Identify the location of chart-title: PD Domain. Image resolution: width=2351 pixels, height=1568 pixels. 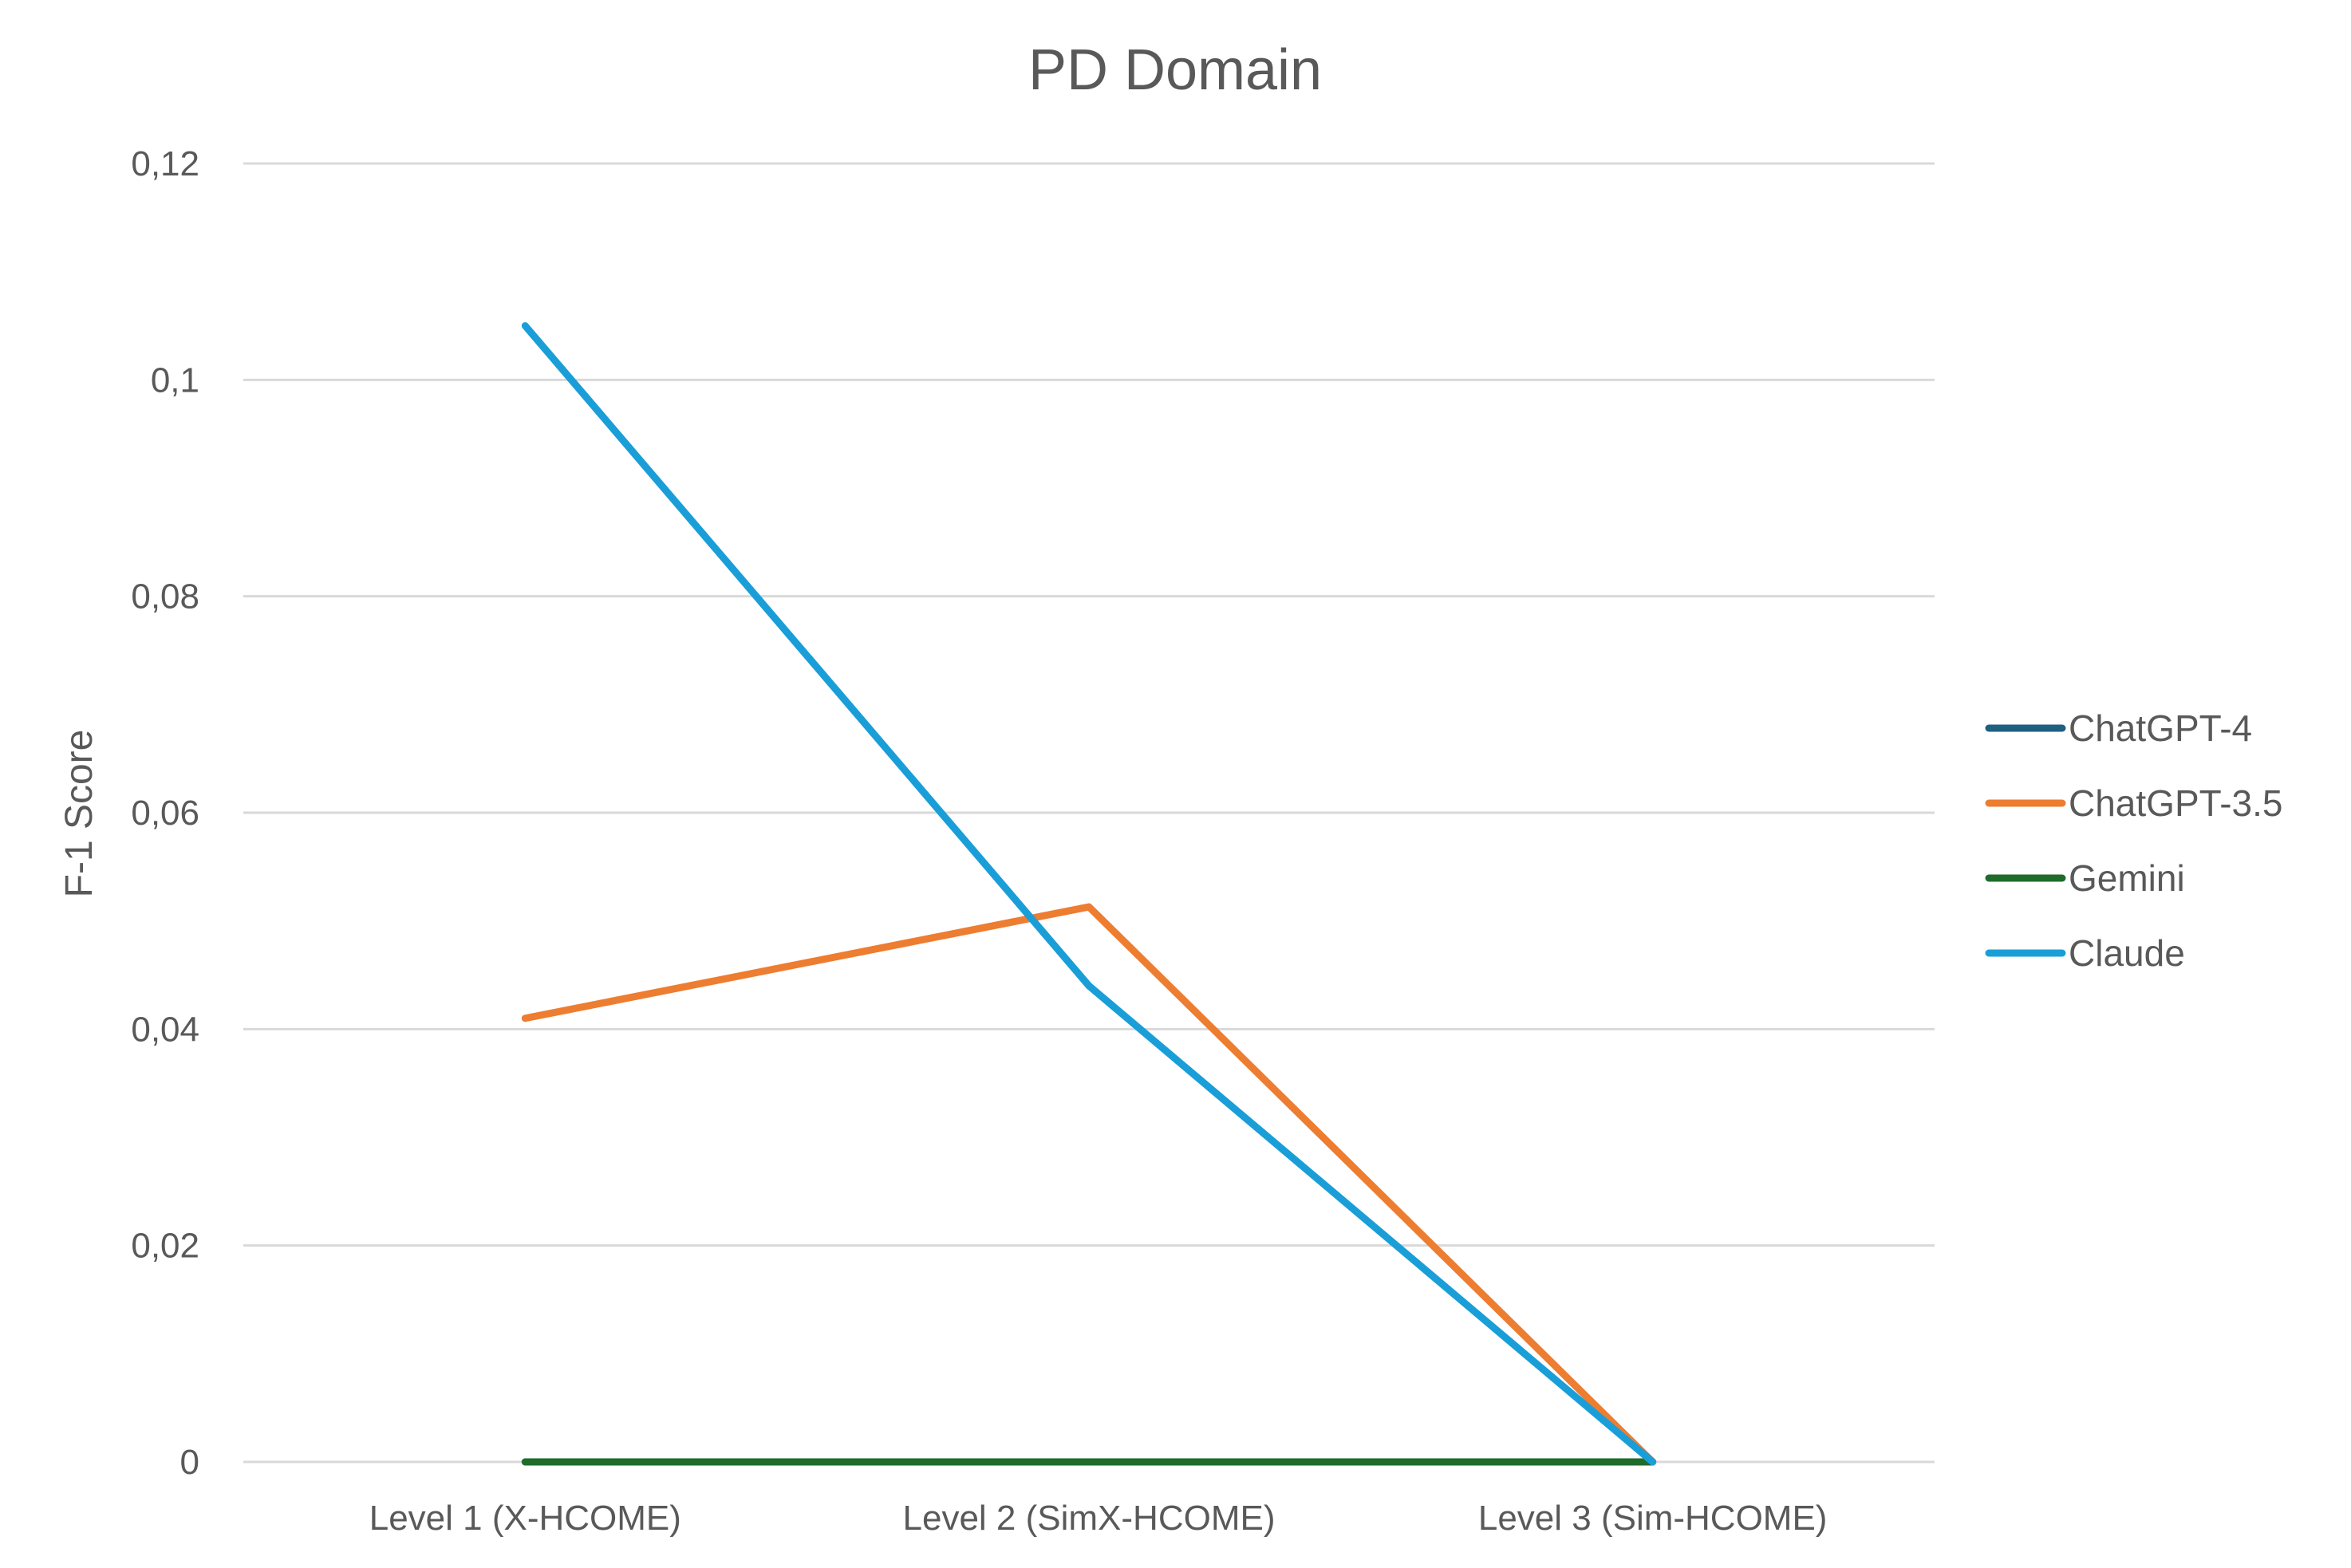
(1175, 70).